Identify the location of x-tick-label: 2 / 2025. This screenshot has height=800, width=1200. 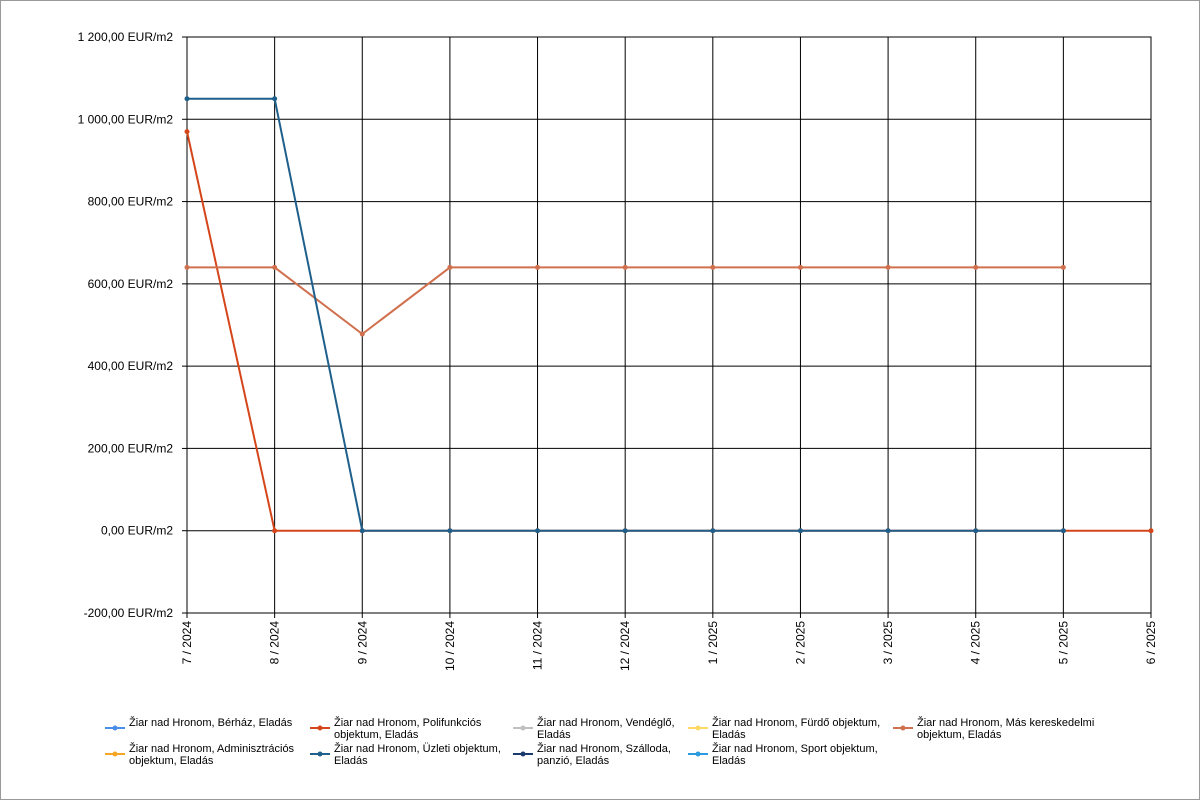
(800, 643).